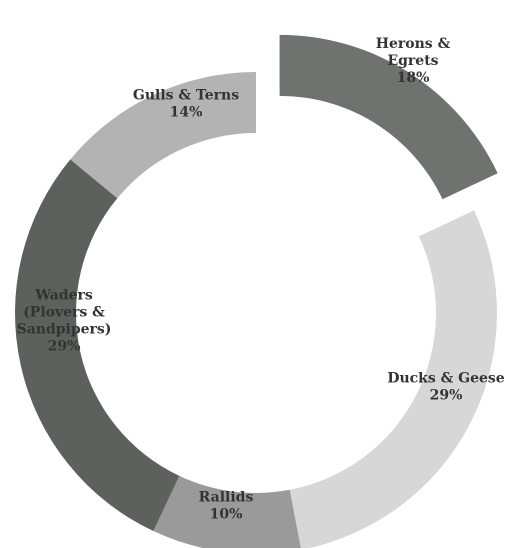 Image resolution: width=514 pixels, height=548 pixels. Describe the element at coordinates (413, 78) in the screenshot. I see `slice-value-label: 18%` at that location.